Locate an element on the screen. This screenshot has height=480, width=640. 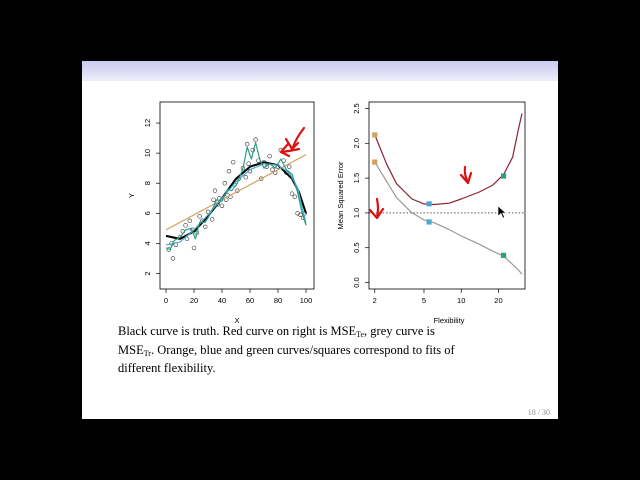
caption-te-subscript: Te is located at coordinates (360, 334).